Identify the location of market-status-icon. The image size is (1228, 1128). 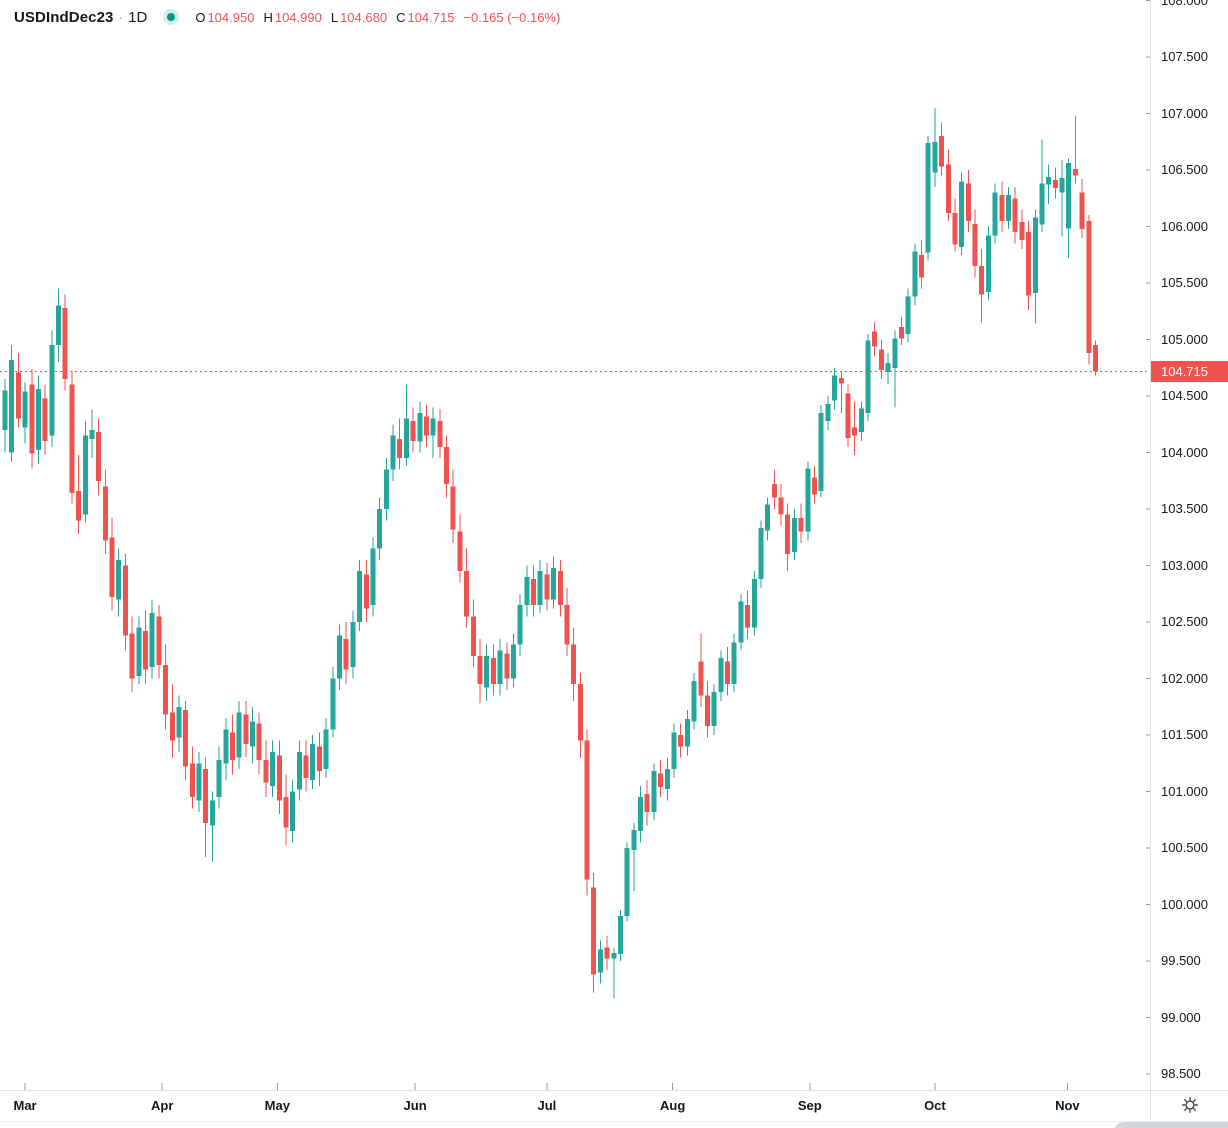
(171, 17).